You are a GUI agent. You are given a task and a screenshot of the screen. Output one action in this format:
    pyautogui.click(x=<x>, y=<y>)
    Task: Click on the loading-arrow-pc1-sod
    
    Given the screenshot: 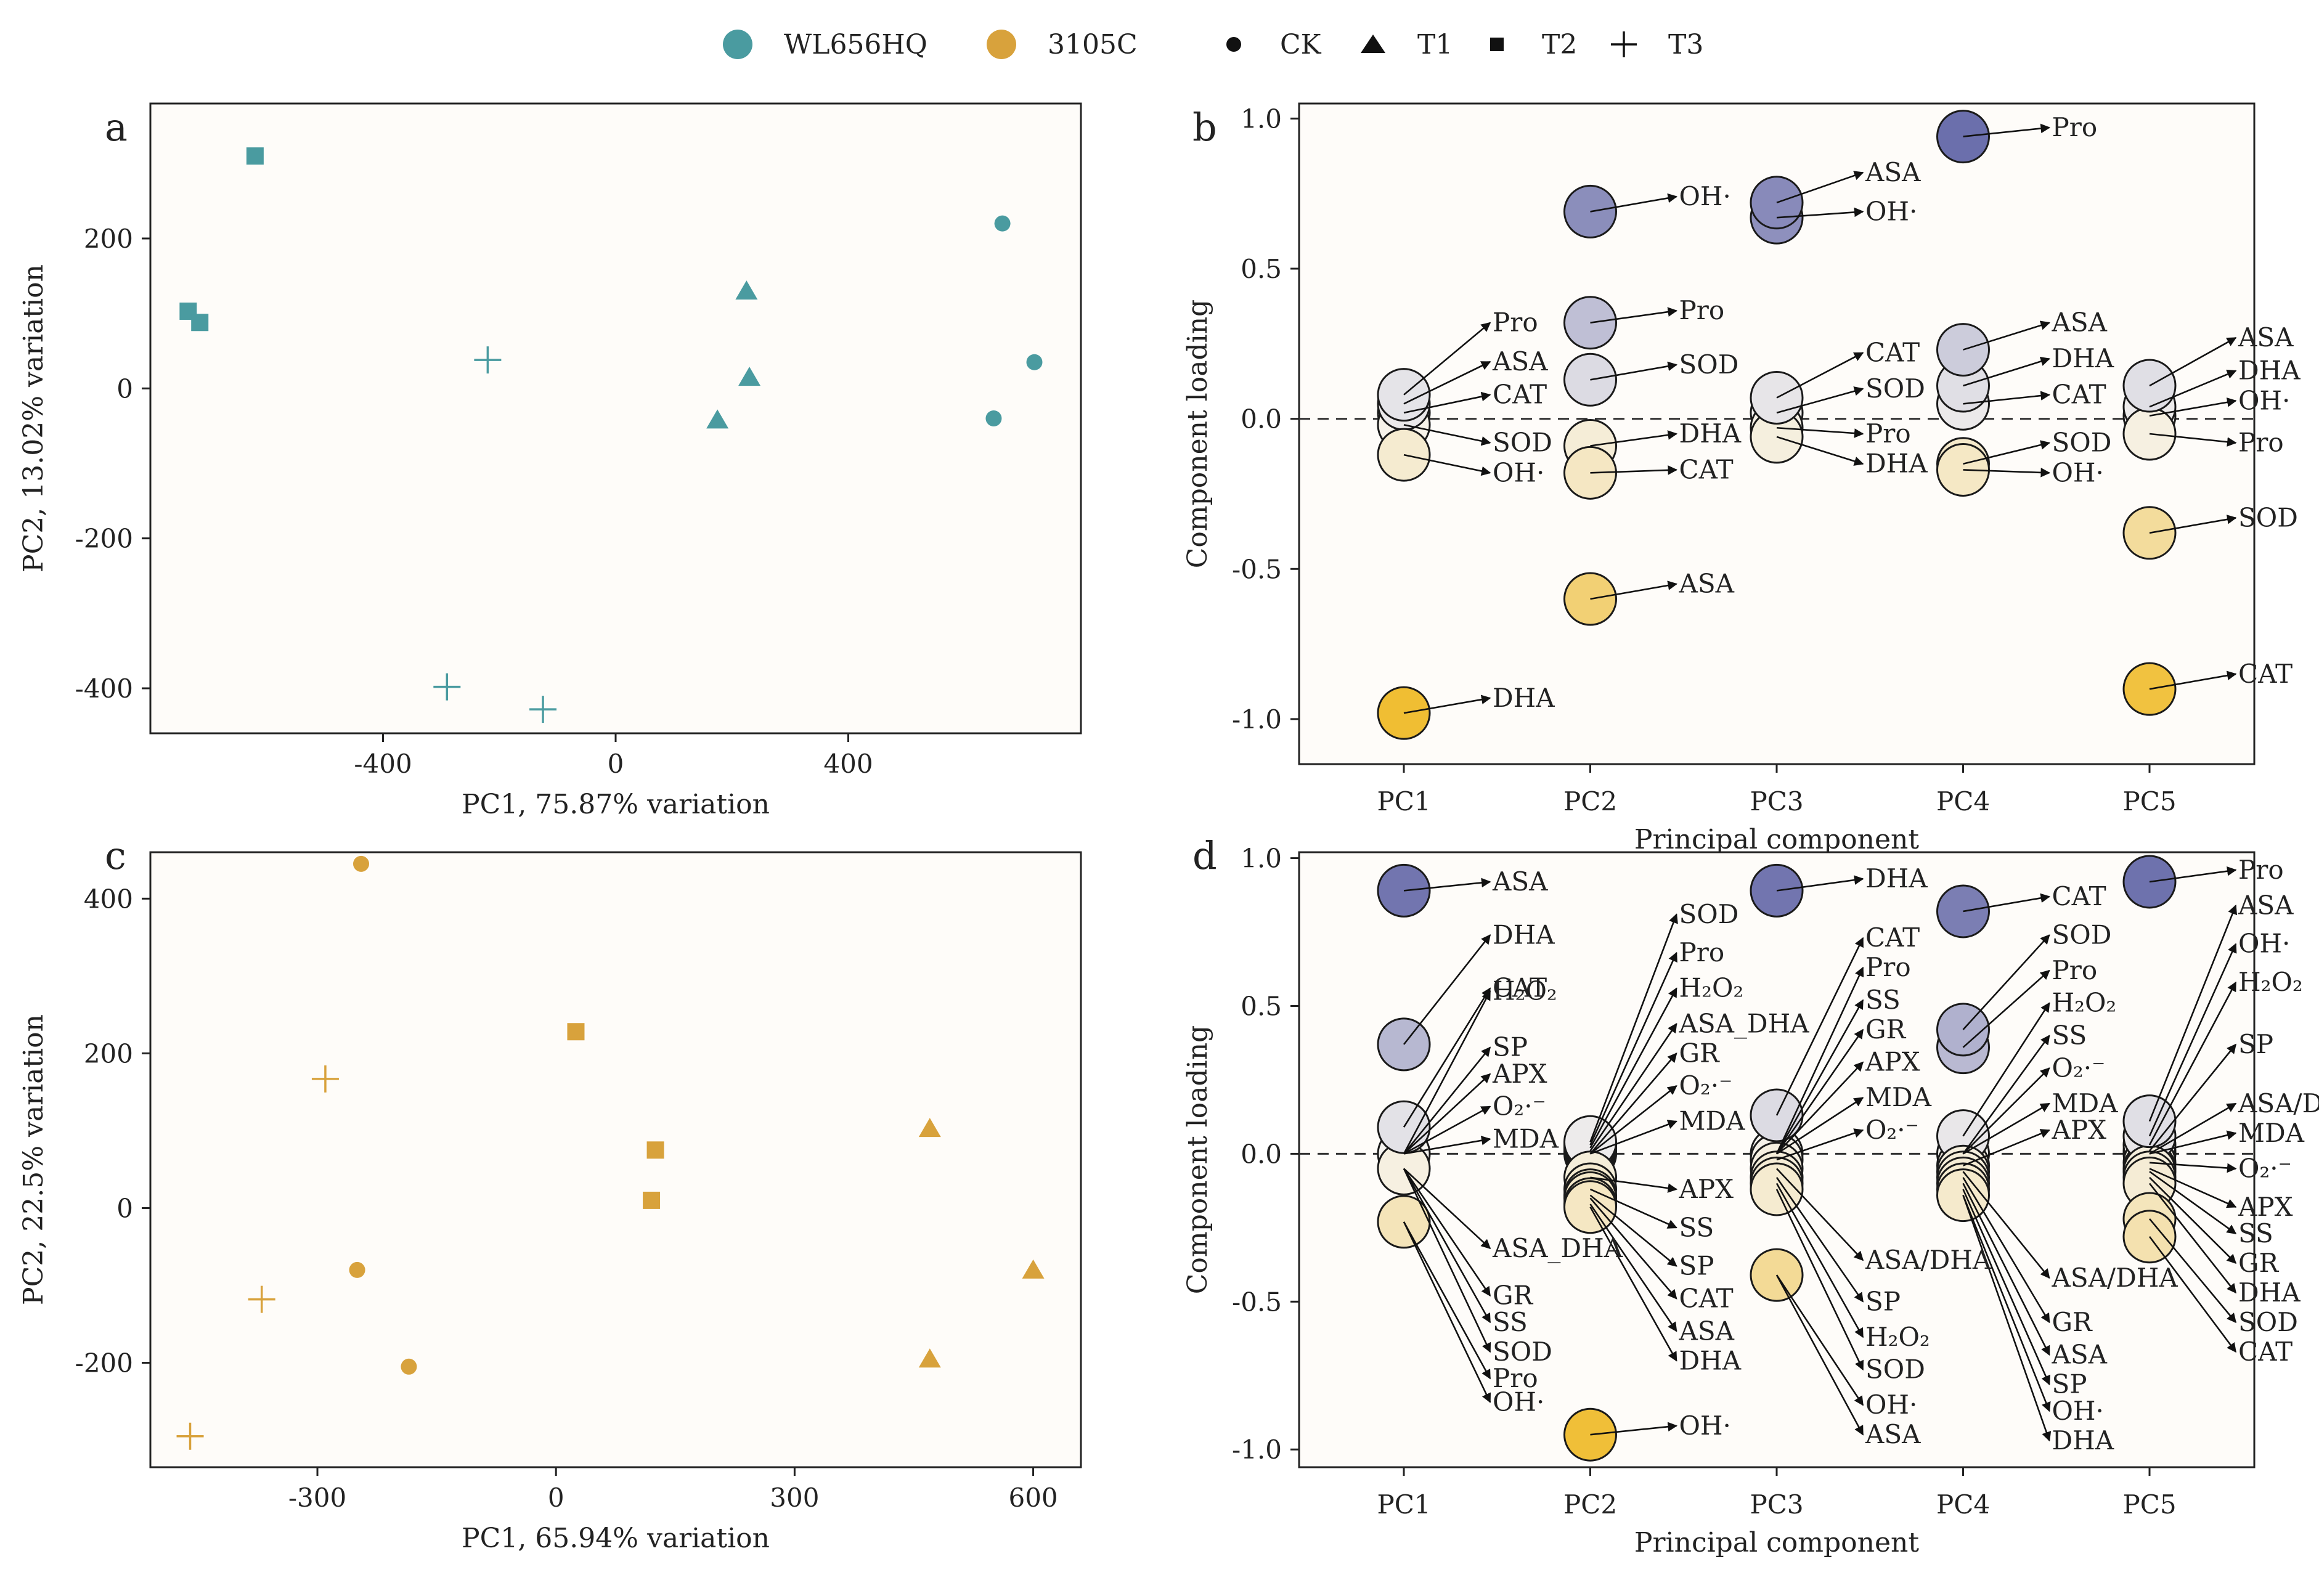 What is the action you would take?
    pyautogui.click(x=1447, y=1260)
    